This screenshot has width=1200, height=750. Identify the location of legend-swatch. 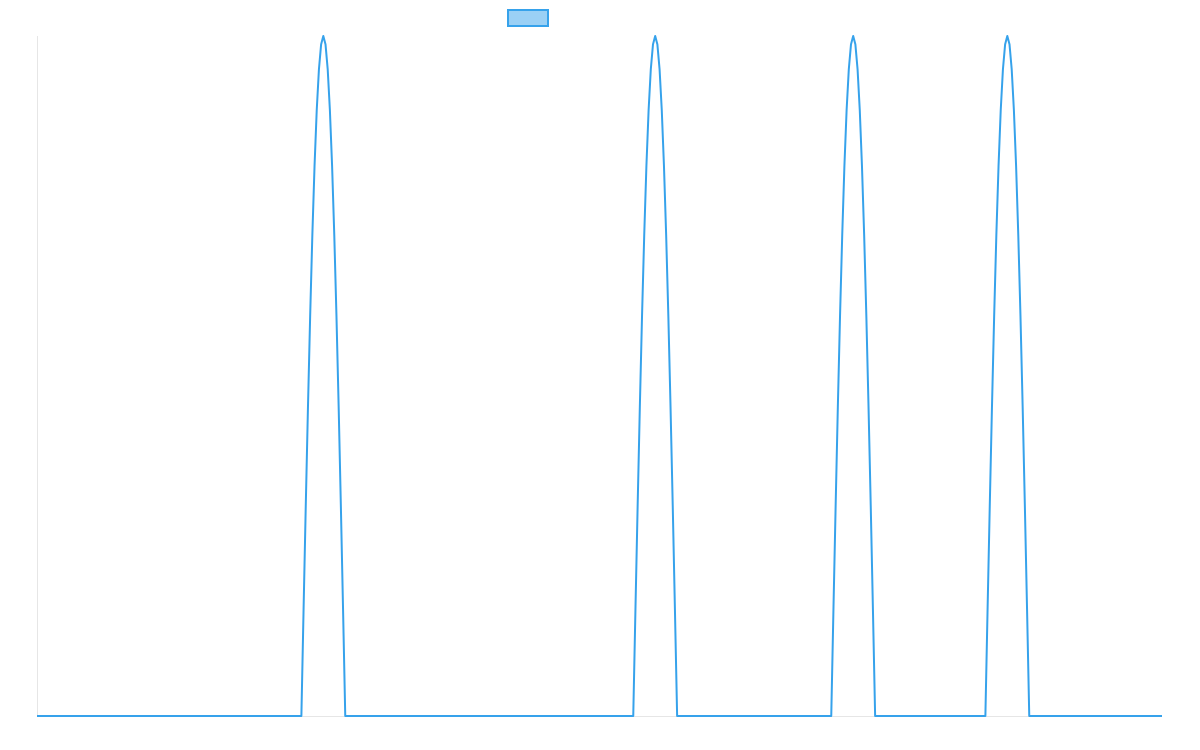
(528, 18).